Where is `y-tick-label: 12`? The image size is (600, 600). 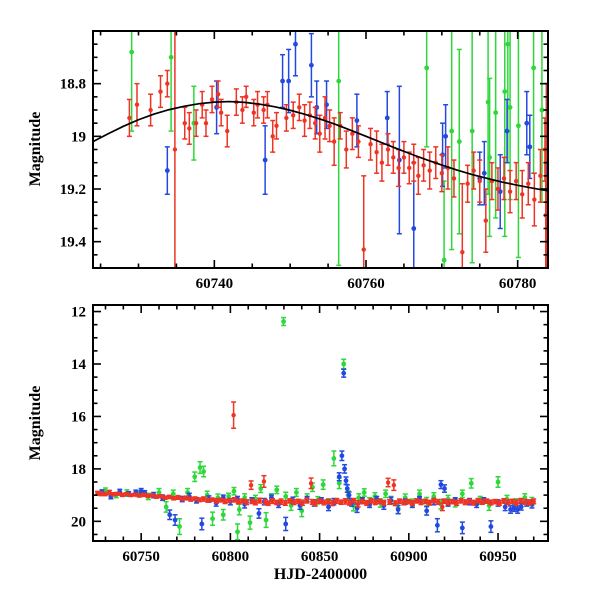
y-tick-label: 12 is located at coordinates (78, 313).